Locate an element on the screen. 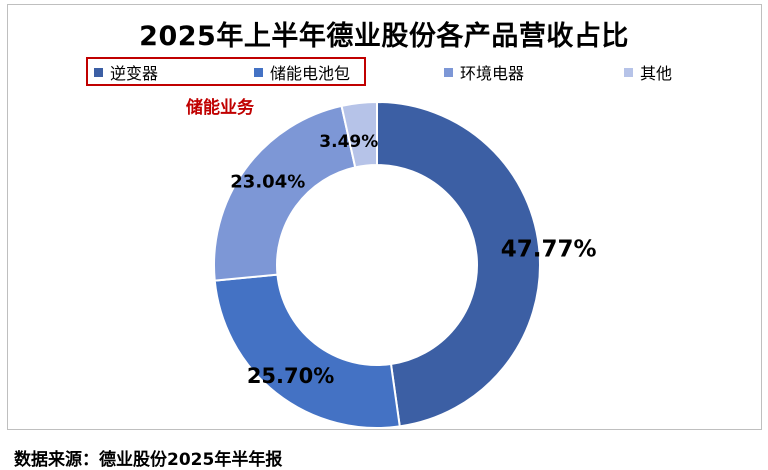 The width and height of the screenshot is (768, 470). legend-swatch-appliances is located at coordinates (448, 72).